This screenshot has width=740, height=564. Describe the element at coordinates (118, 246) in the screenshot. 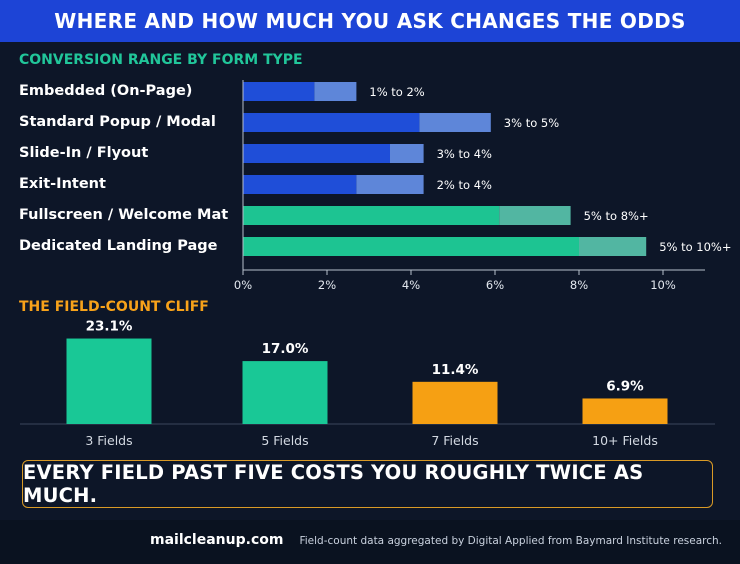

I see `range-row-label: Dedicated Landing Page` at that location.